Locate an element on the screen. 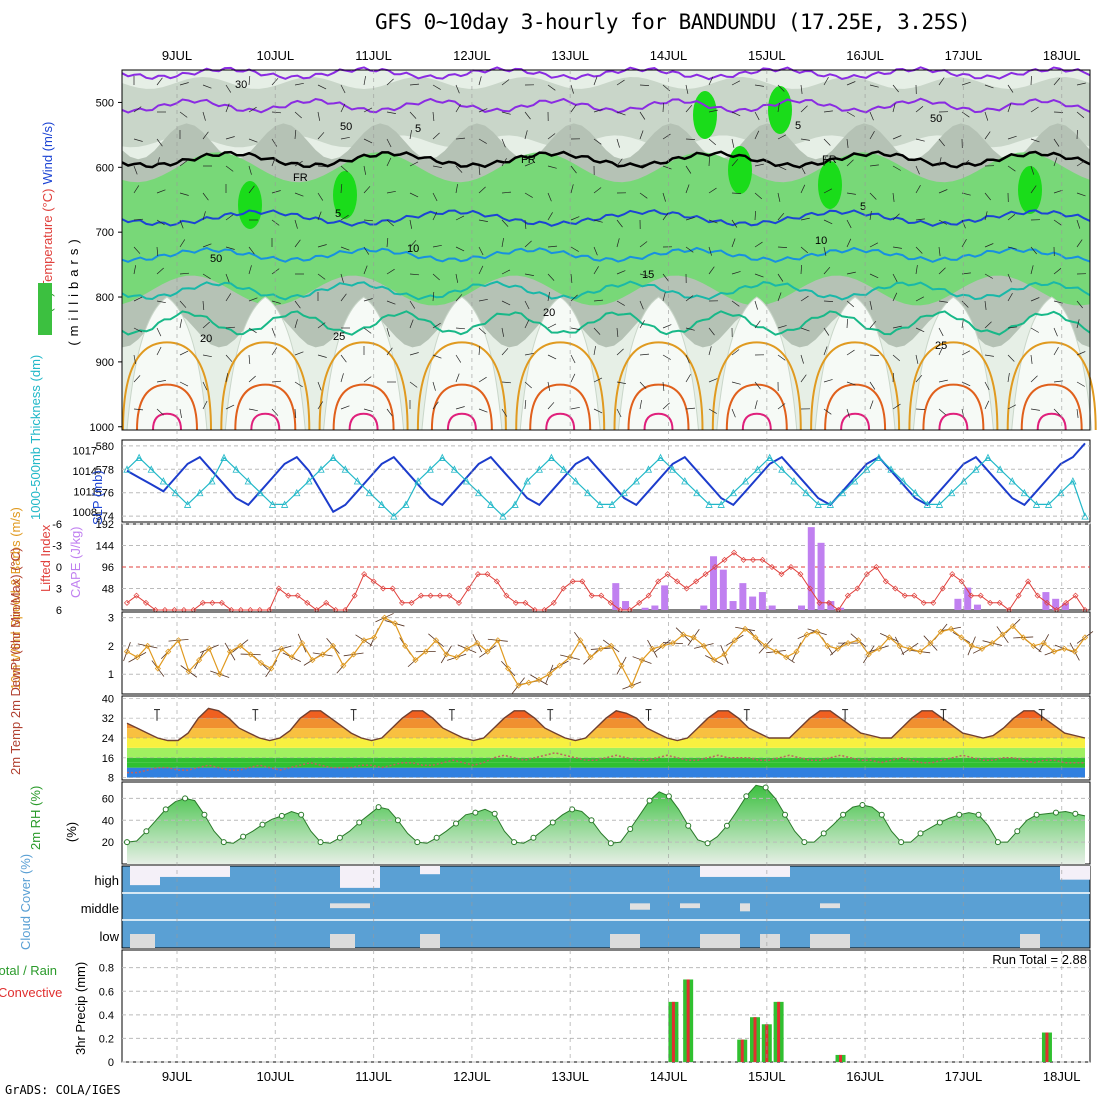 This screenshot has height=1100, width=1100. cloud-layer-label: middle is located at coordinates (100, 908).